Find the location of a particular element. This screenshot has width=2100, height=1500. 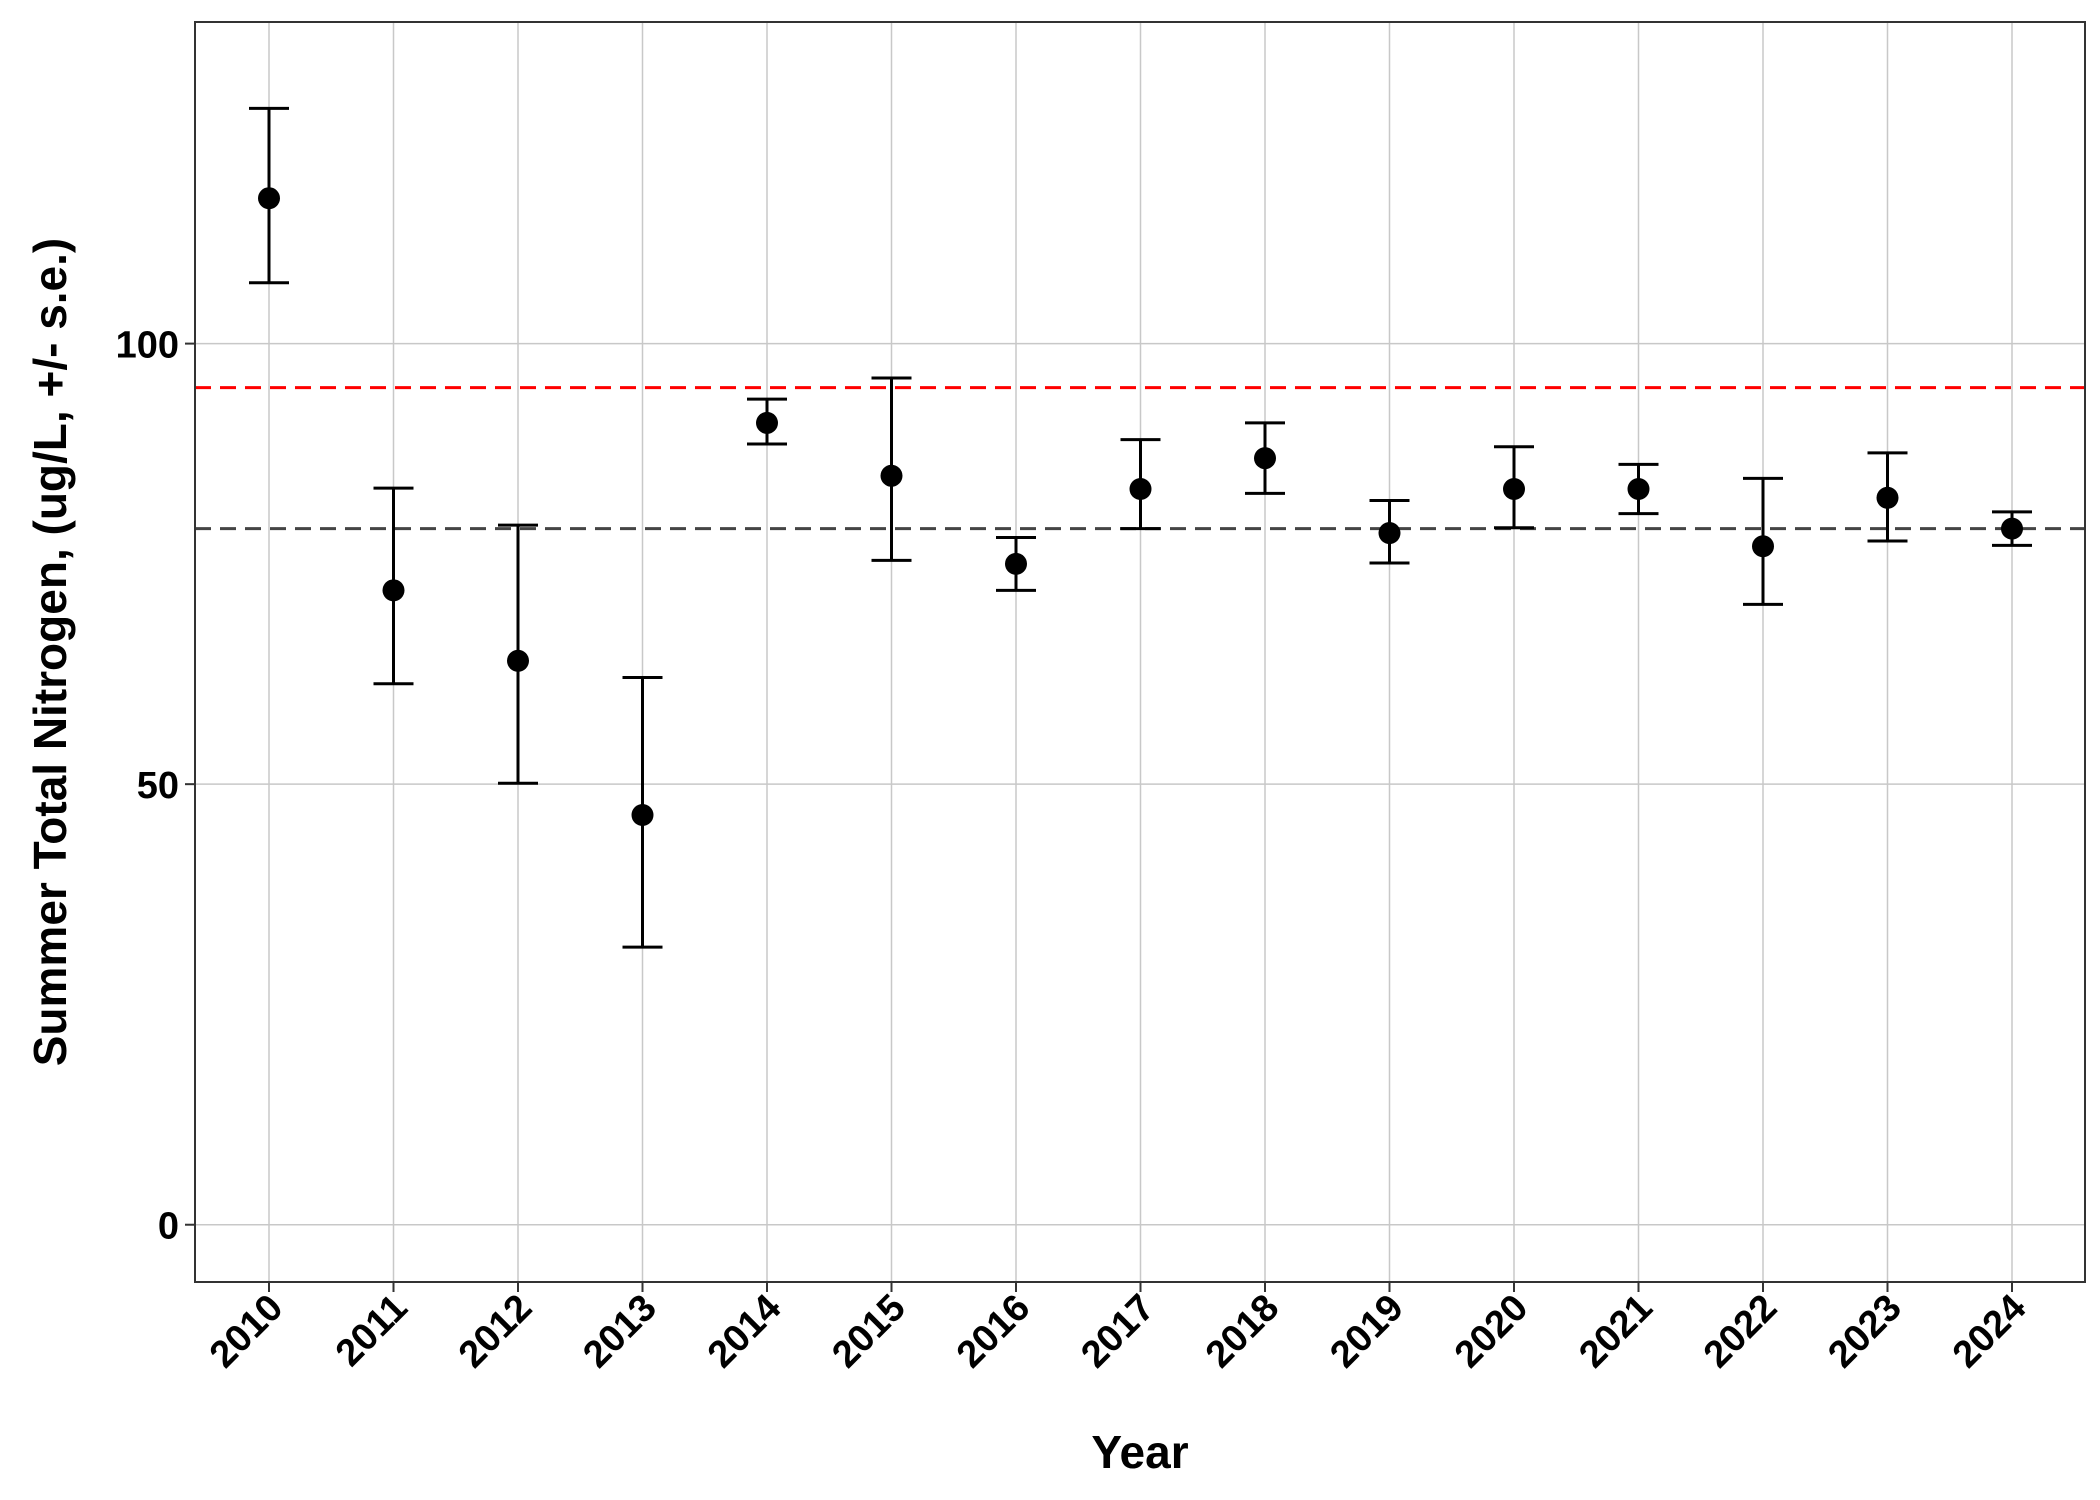

y-tick-label: 50 is located at coordinates (158, 786).